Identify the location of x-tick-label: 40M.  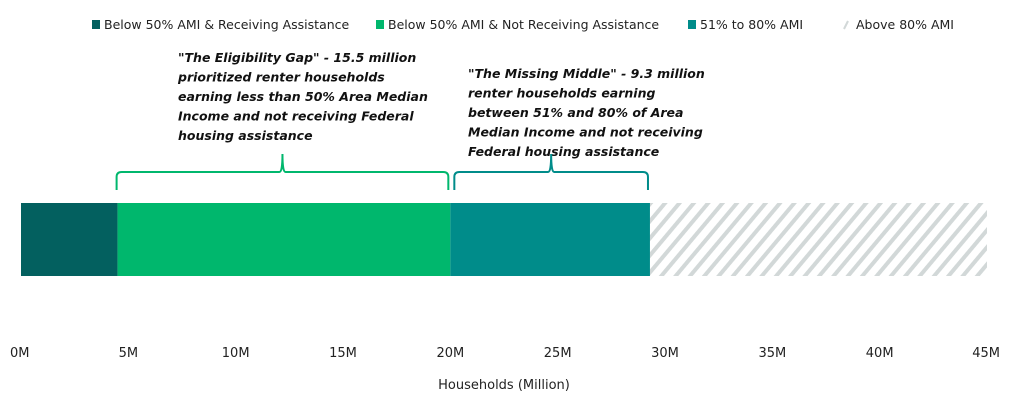
(880, 353).